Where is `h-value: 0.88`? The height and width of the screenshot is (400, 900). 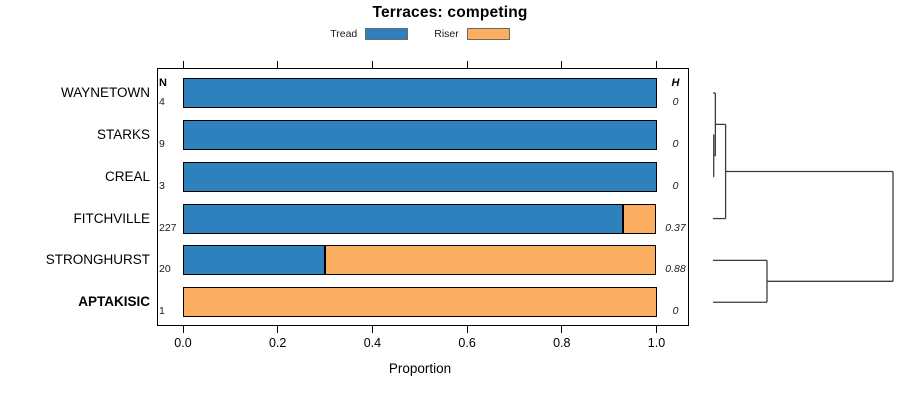 h-value: 0.88 is located at coordinates (675, 269).